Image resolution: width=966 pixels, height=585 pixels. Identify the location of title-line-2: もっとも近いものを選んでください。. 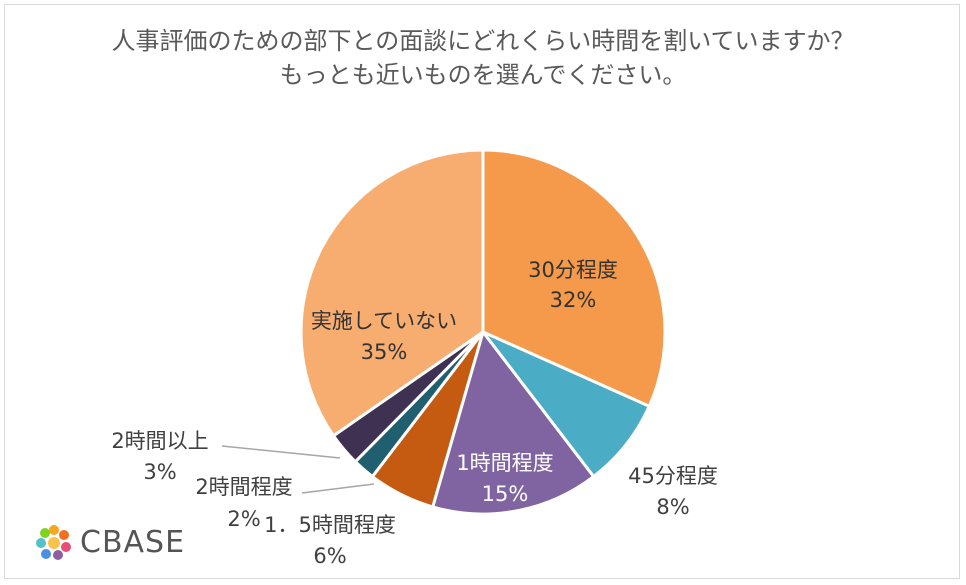
(483, 75).